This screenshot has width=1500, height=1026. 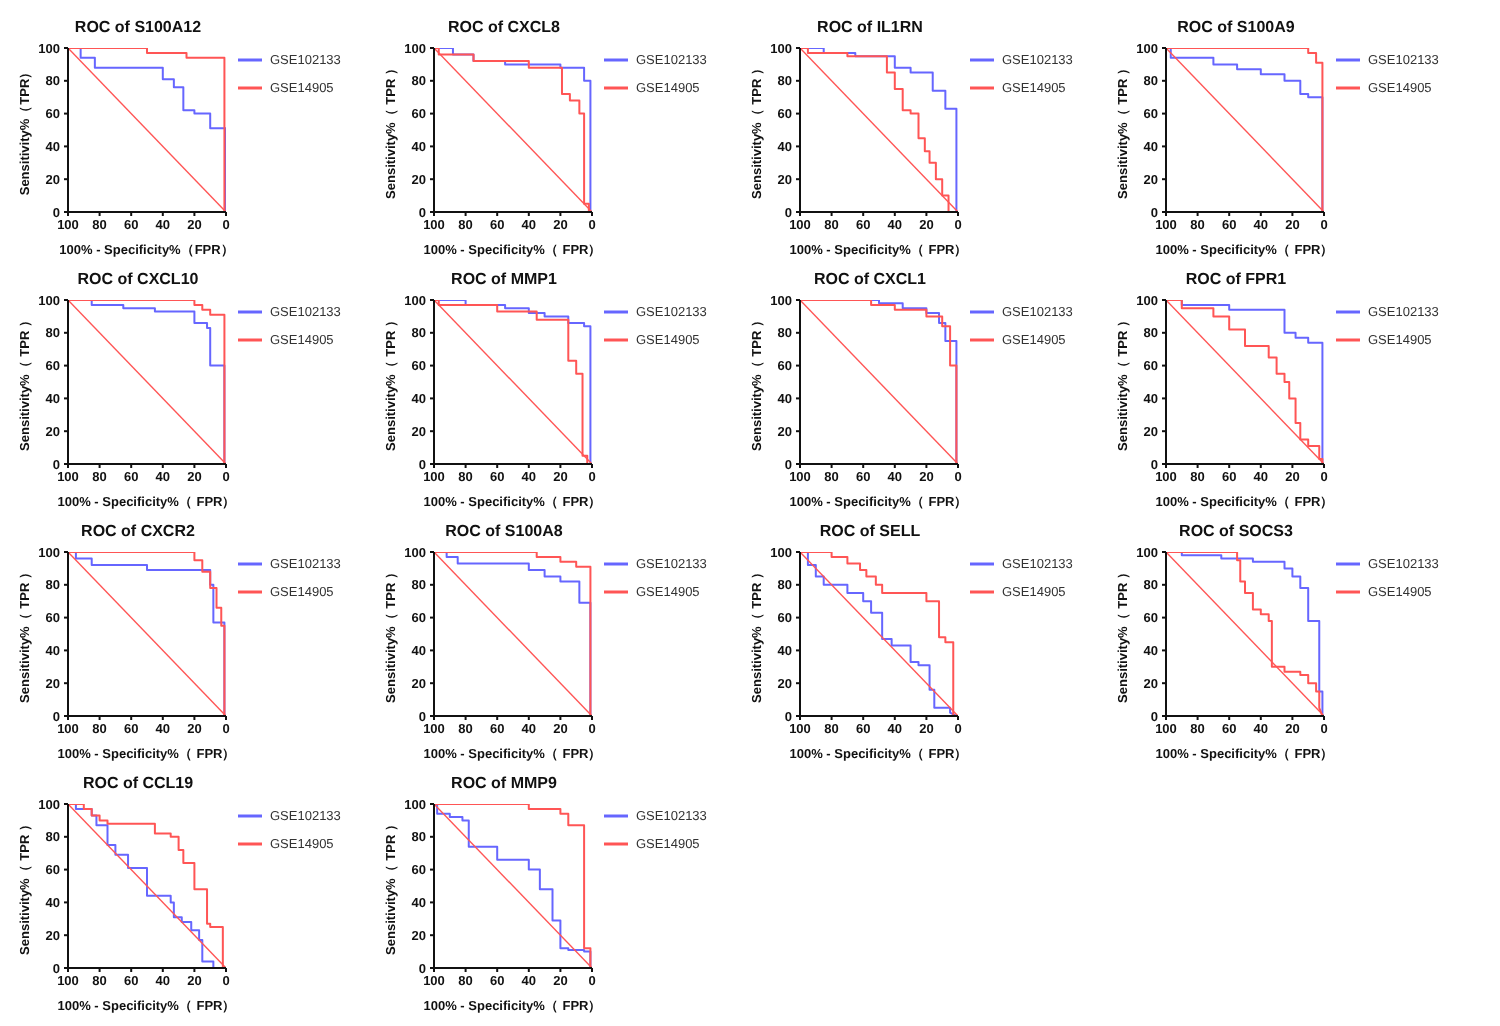 I want to click on chart-title: ROC of CXCL10, so click(x=138, y=280).